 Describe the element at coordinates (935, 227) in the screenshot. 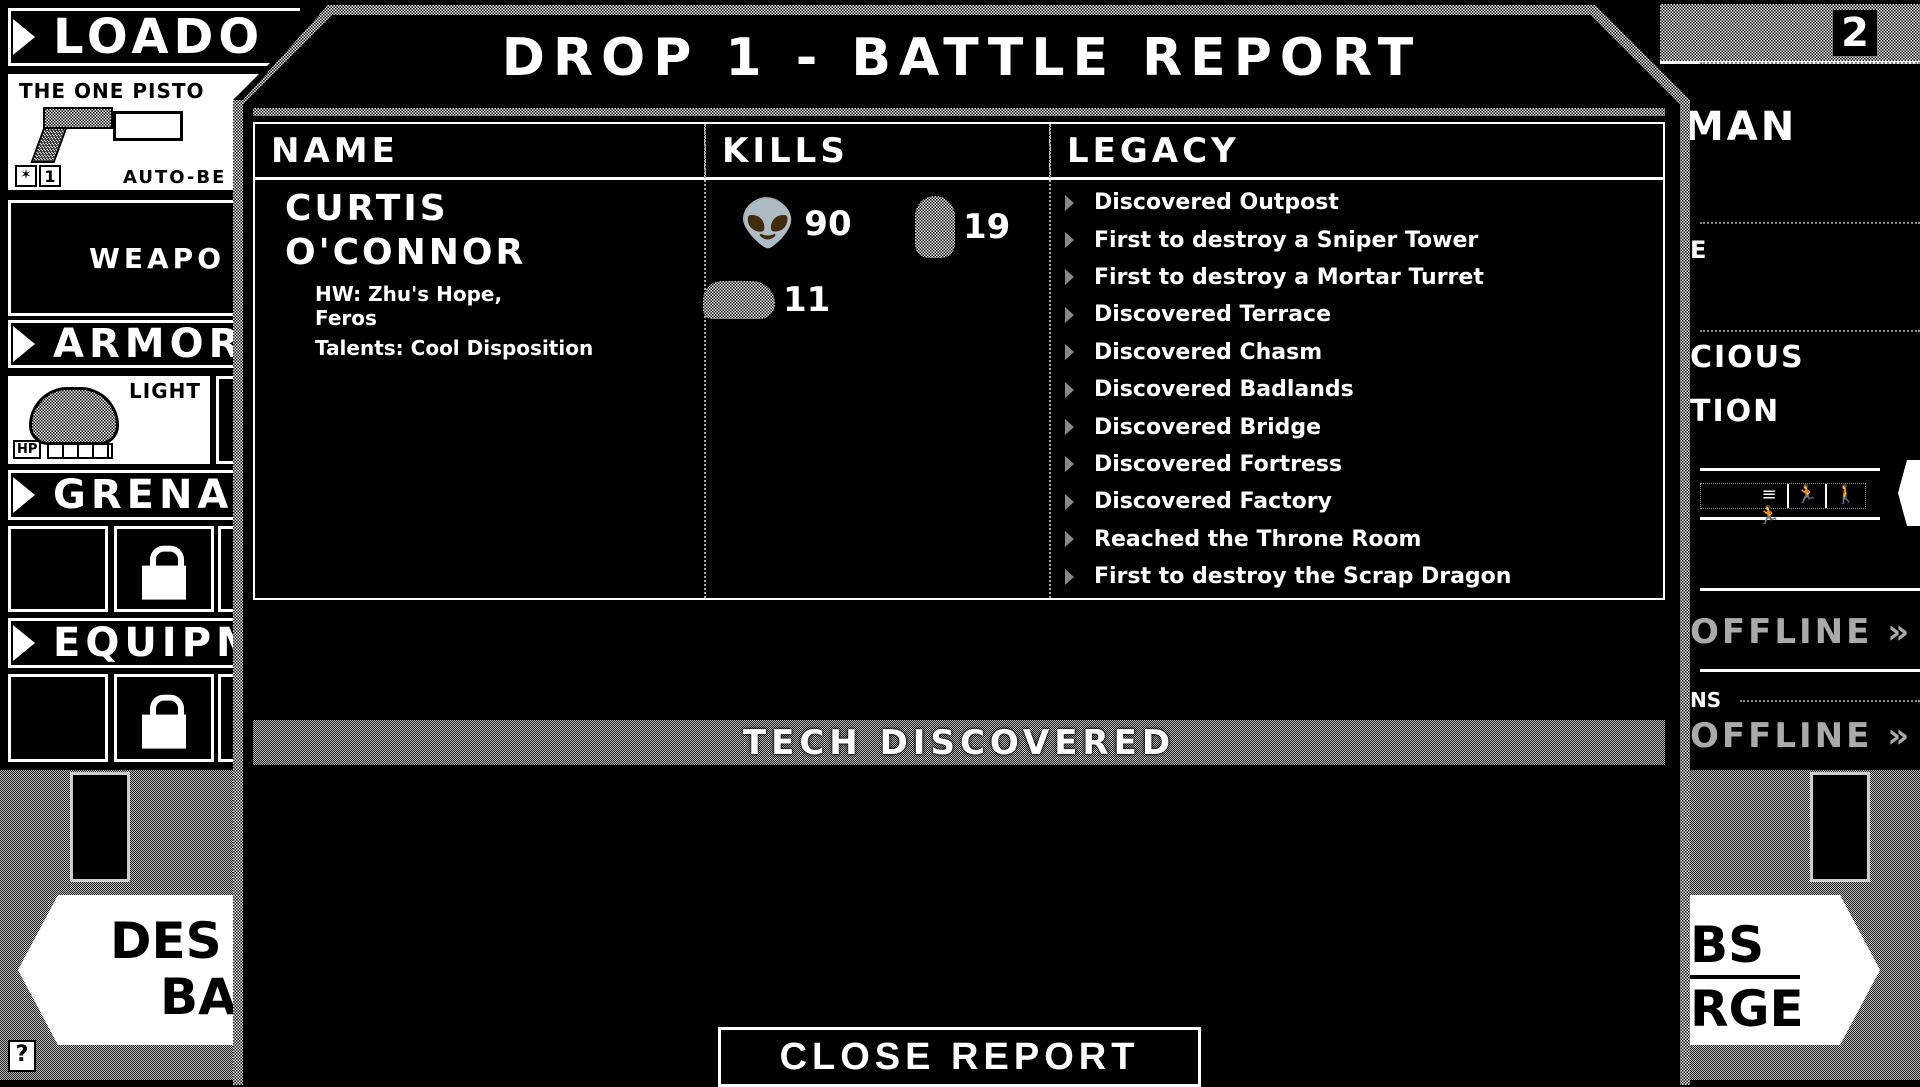

I see `turret-icon` at that location.